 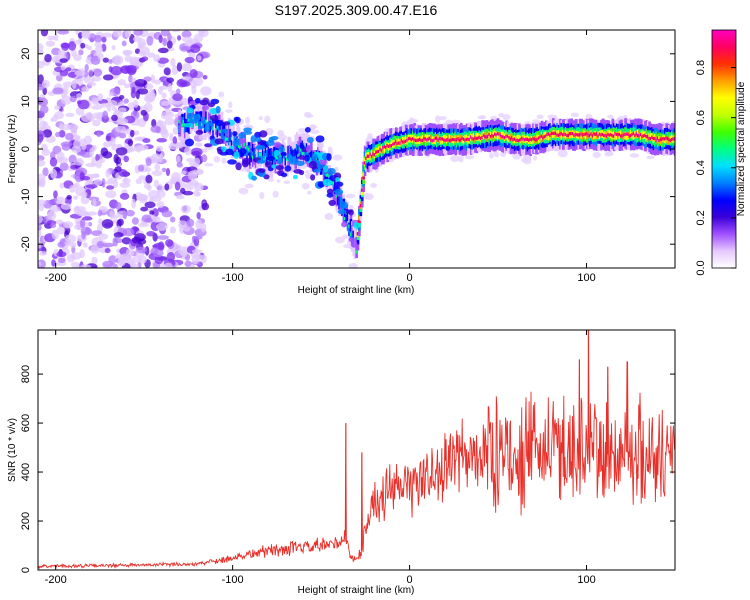 I want to click on colorbar-tick-label: 0.2, so click(x=701, y=217).